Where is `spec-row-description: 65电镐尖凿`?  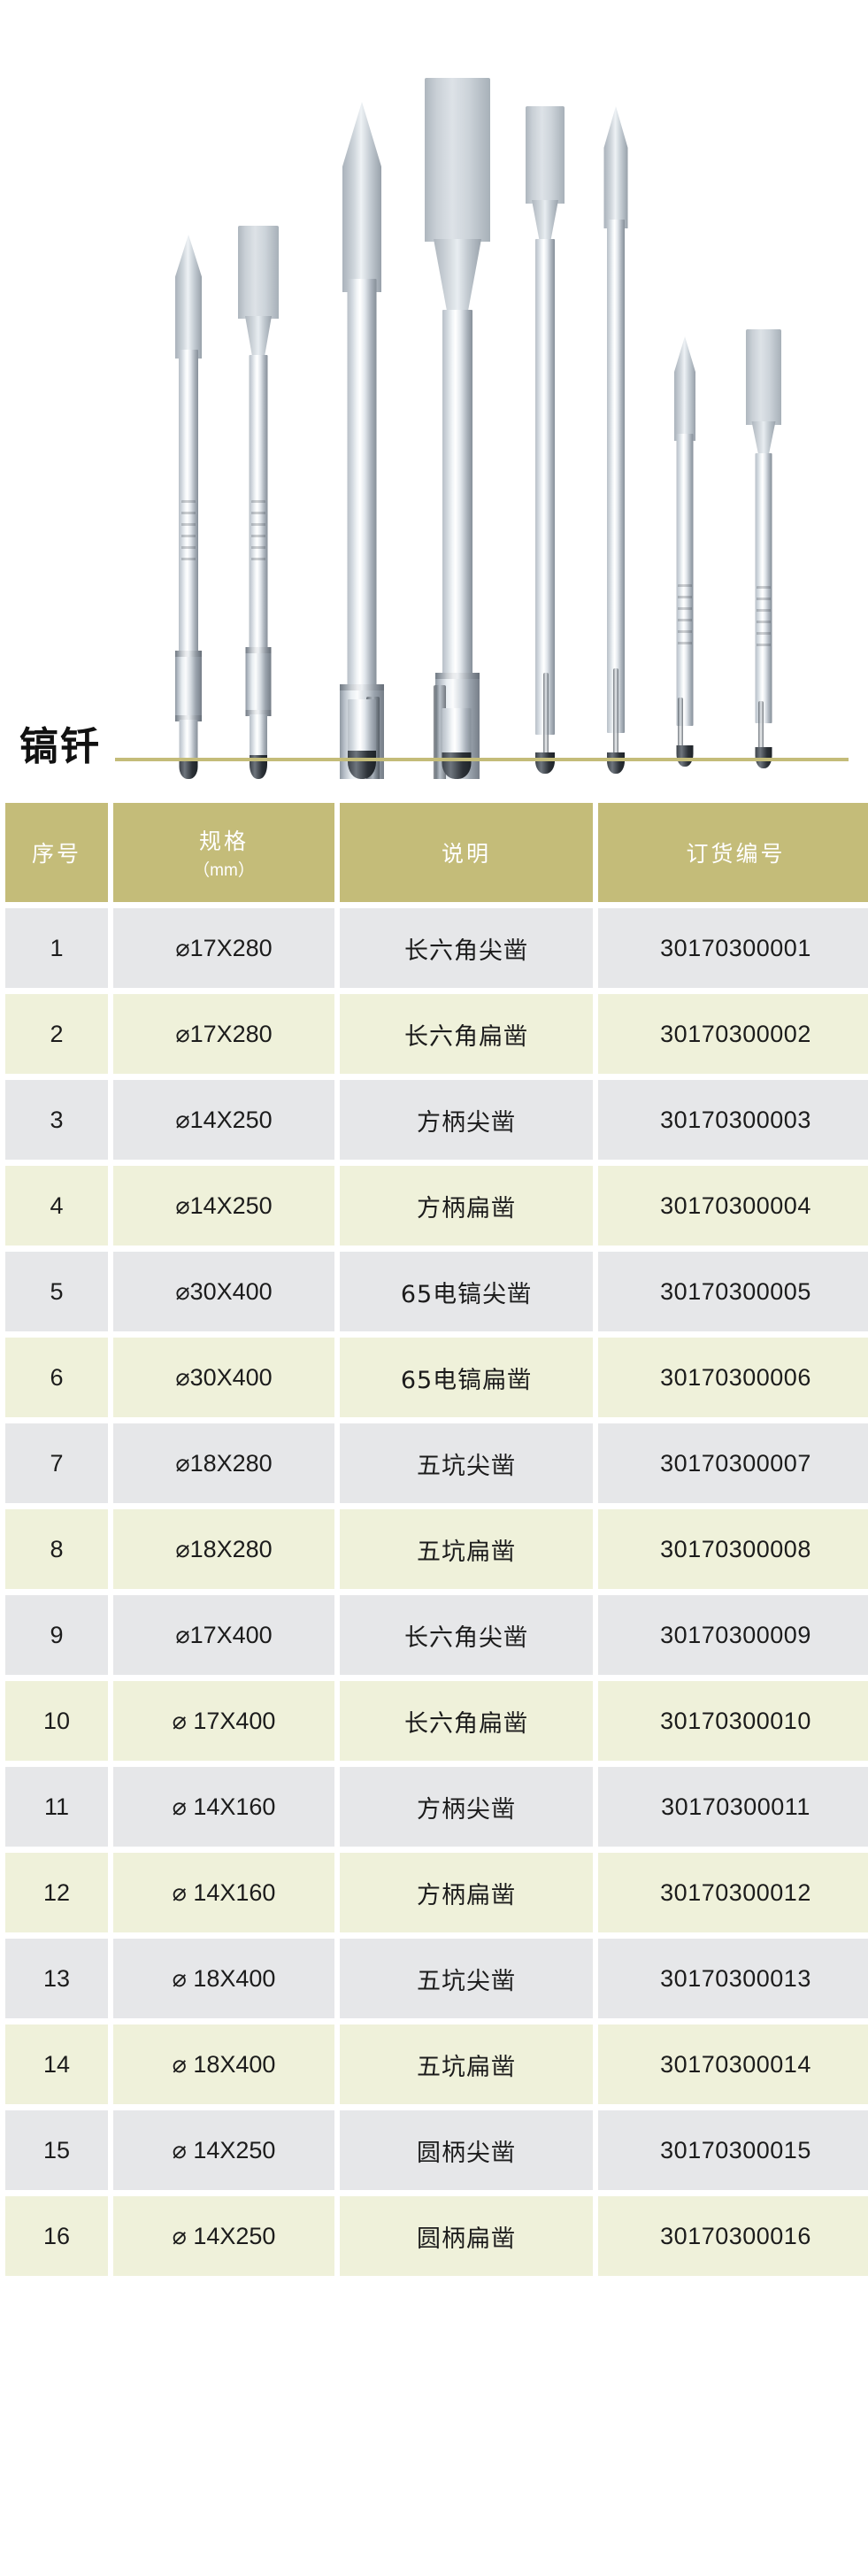
spec-row-description: 65电镐尖凿 is located at coordinates (467, 1291).